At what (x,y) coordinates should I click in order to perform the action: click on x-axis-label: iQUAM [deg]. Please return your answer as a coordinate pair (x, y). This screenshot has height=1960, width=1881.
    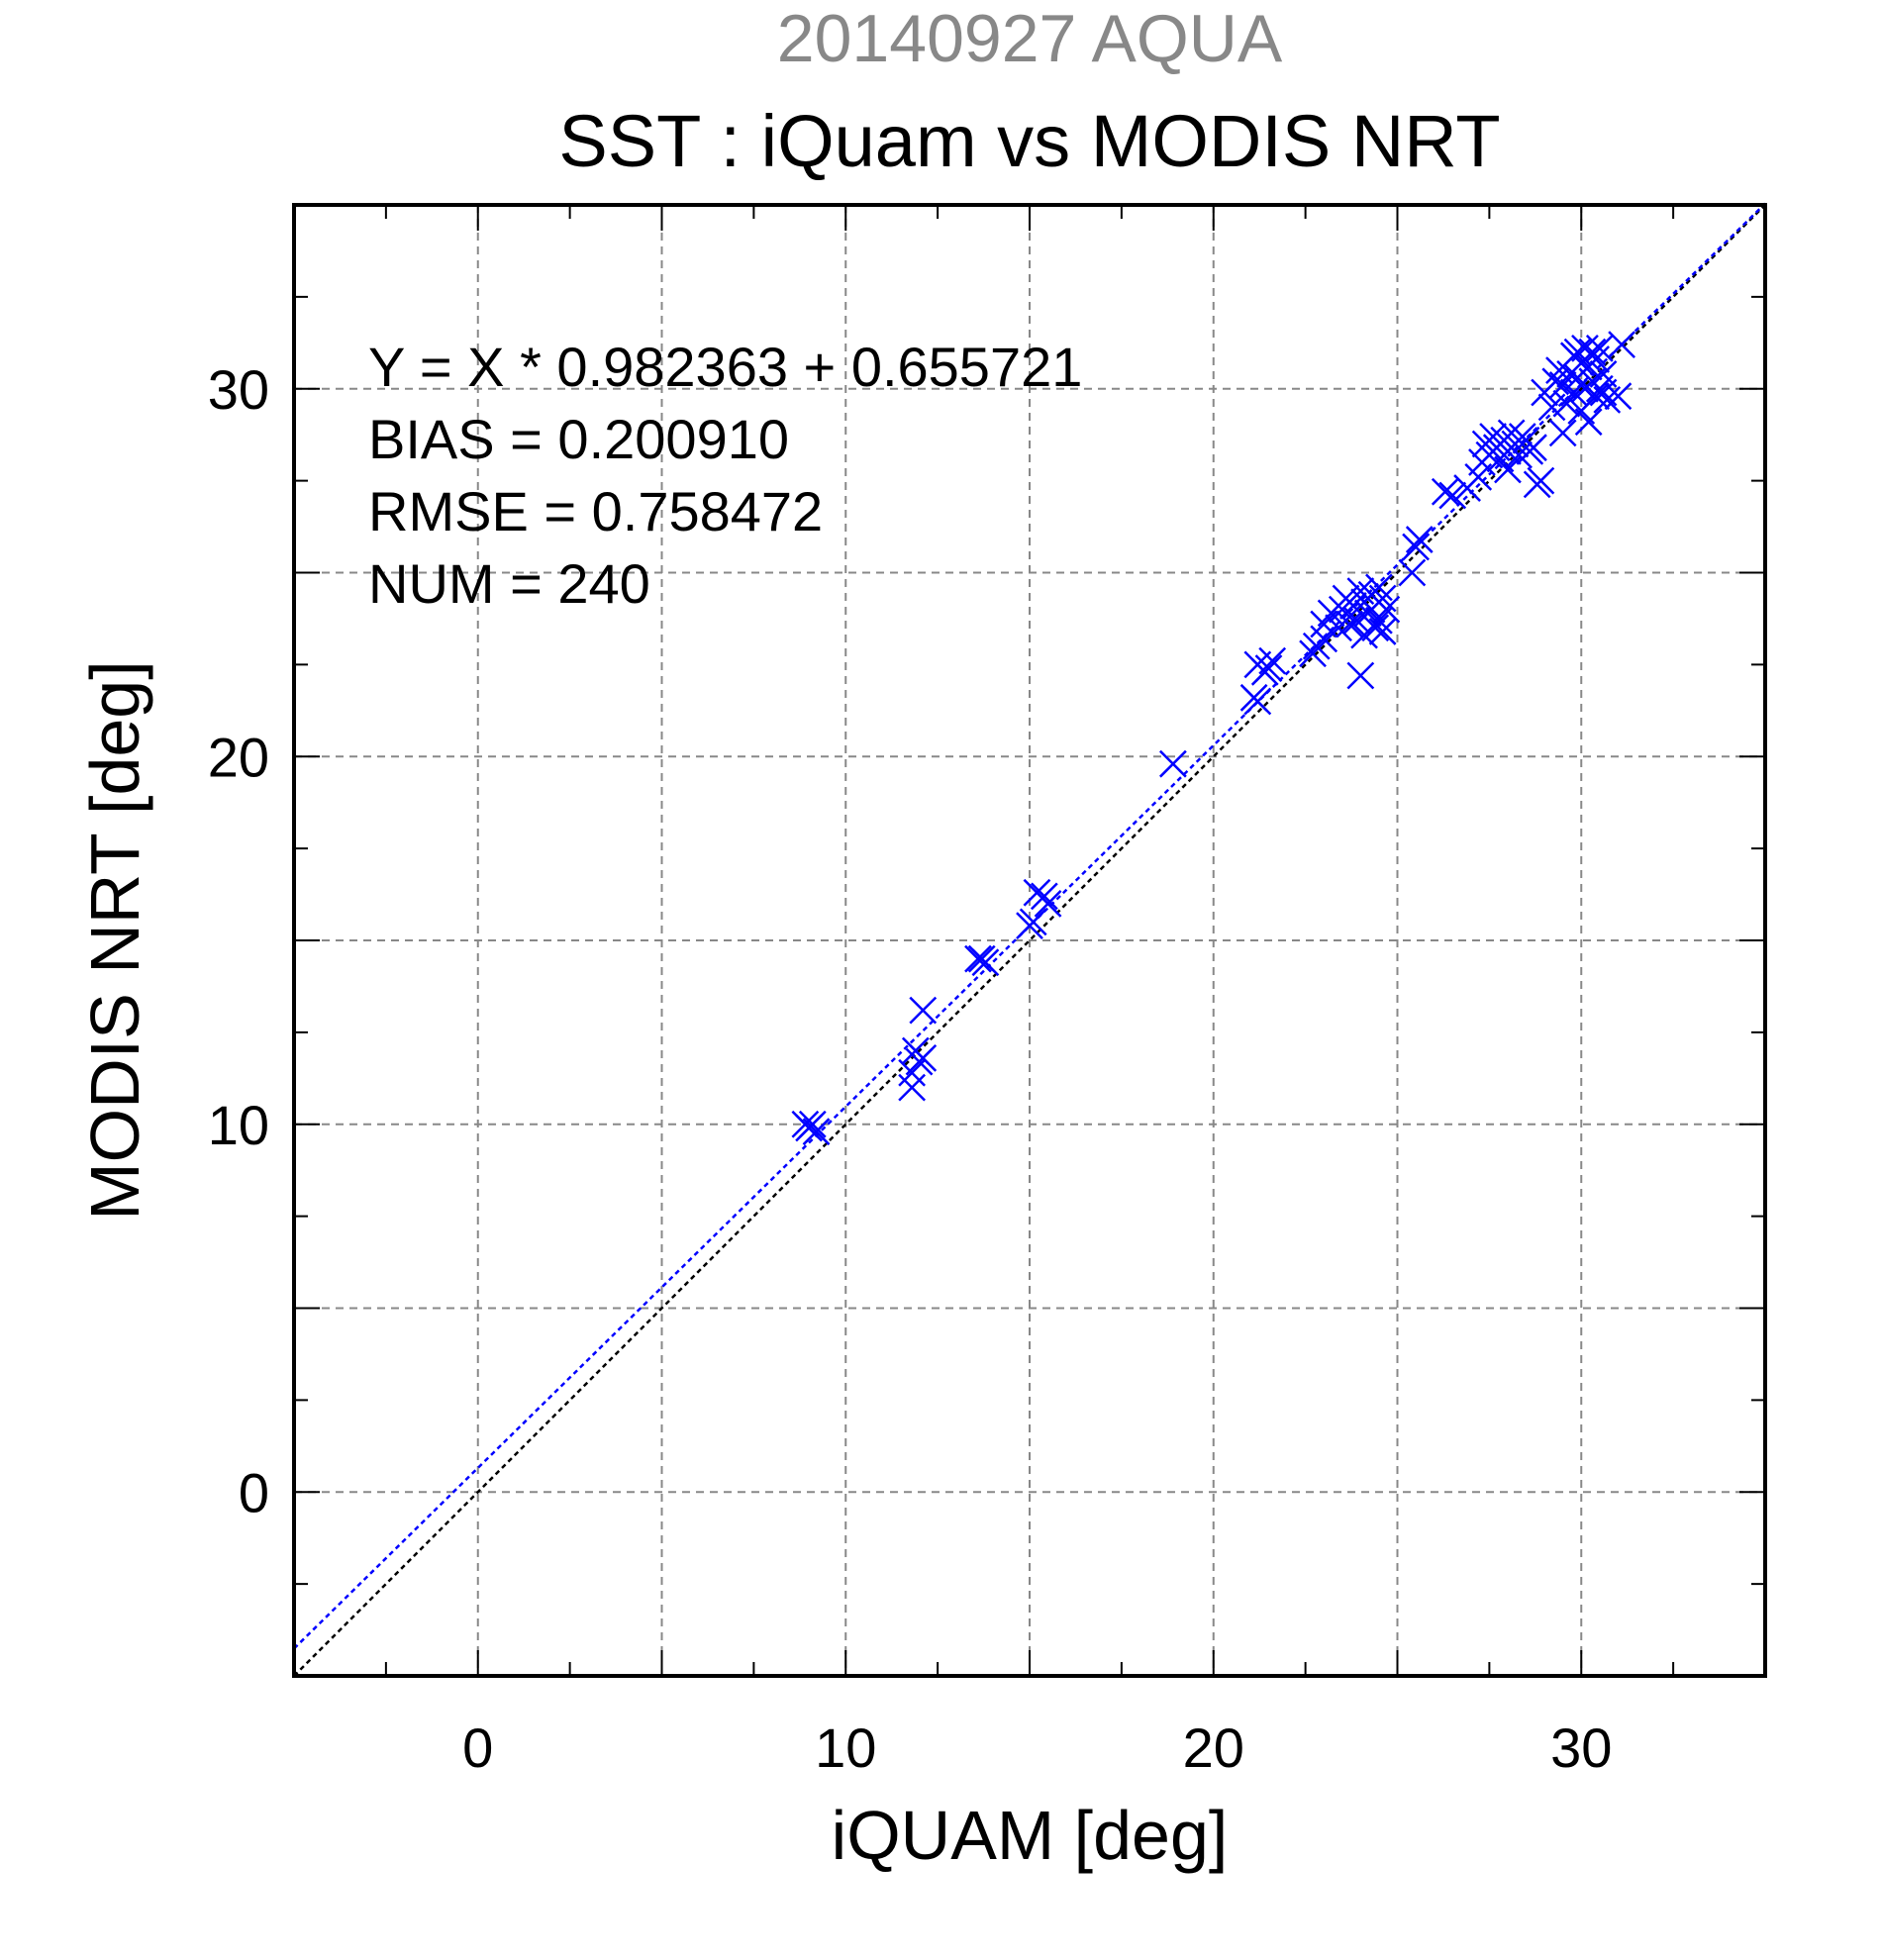
    Looking at the image, I should click on (1030, 1835).